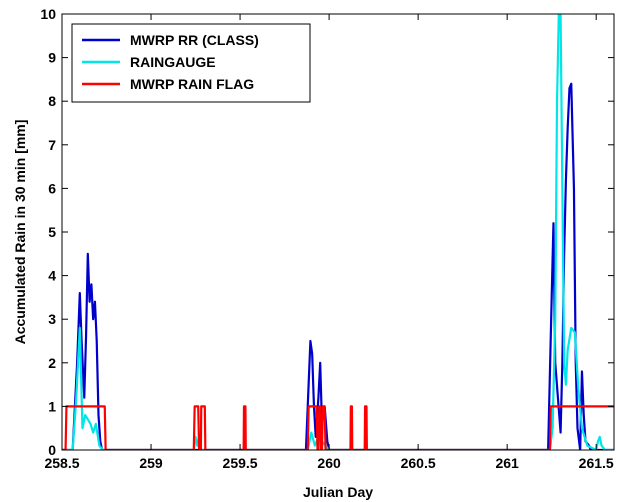 The width and height of the screenshot is (618, 502). Describe the element at coordinates (52, 188) in the screenshot. I see `y-tick-label: 6` at that location.